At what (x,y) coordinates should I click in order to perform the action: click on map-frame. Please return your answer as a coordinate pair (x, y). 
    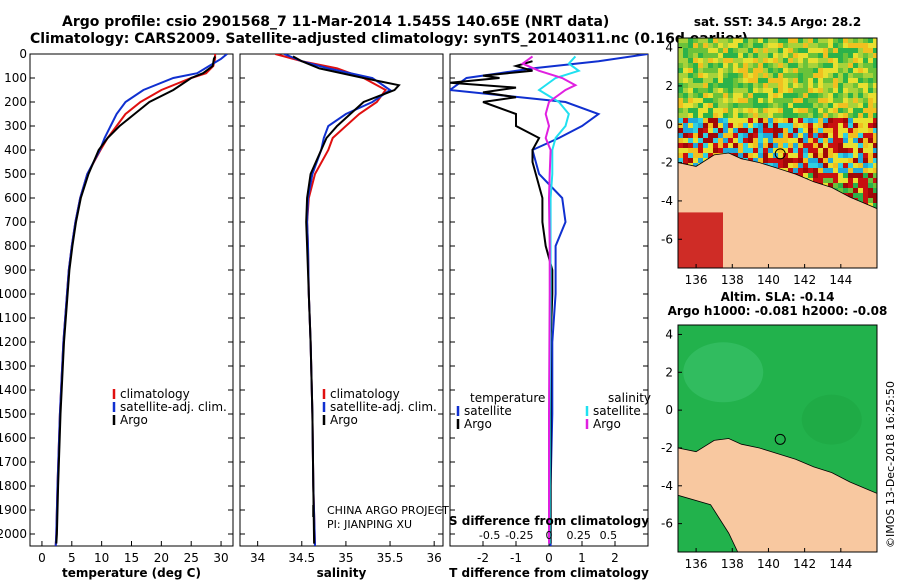
    Looking at the image, I should click on (777, 438).